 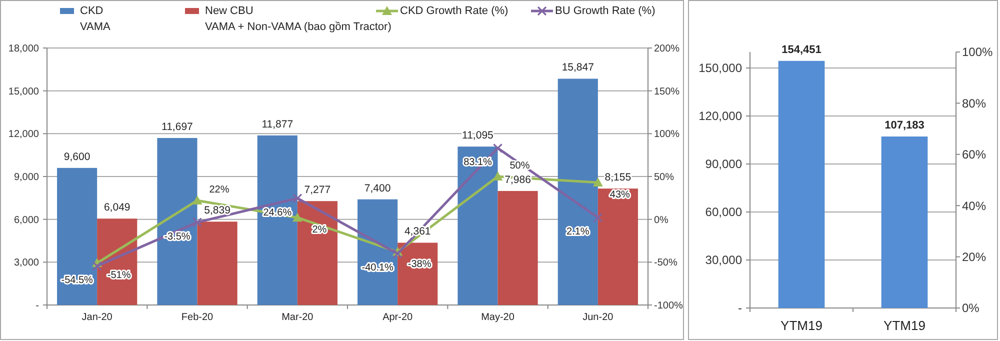 What do you see at coordinates (974, 257) in the screenshot?
I see `y2-tick-label: 20%` at bounding box center [974, 257].